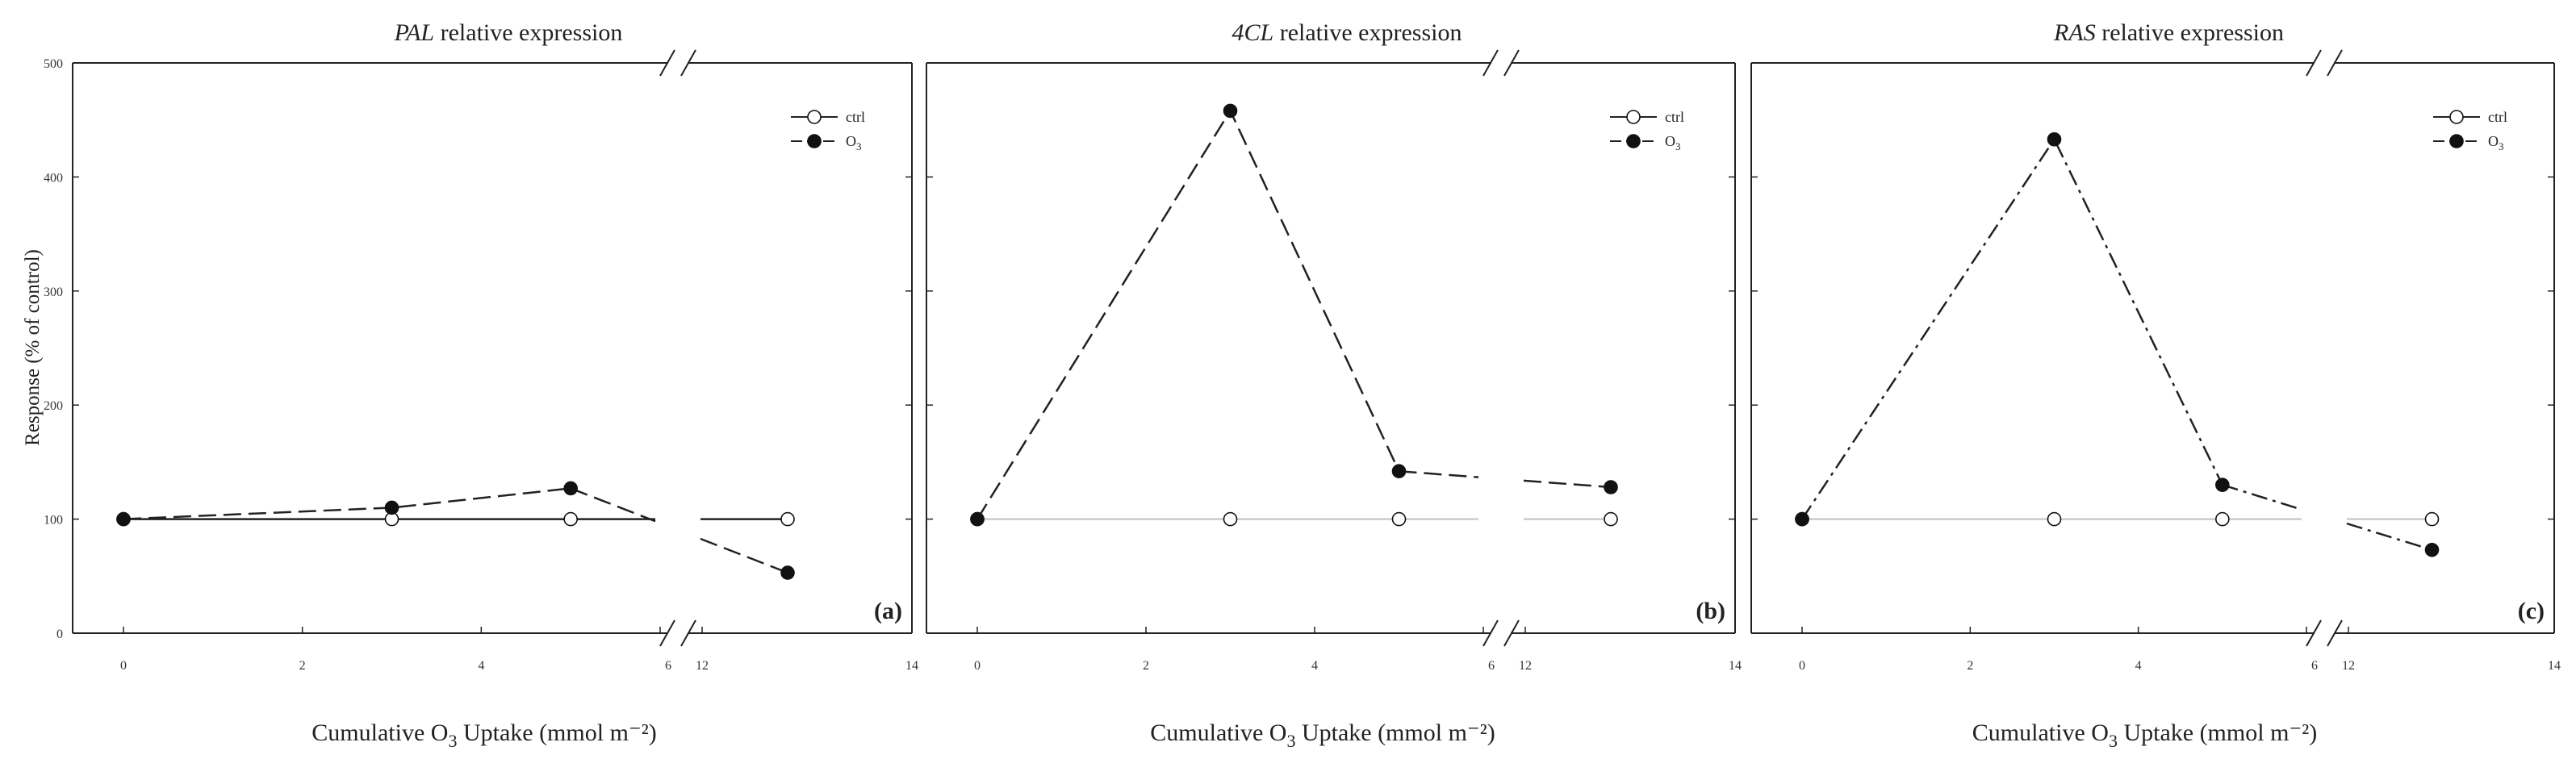  What do you see at coordinates (1253, 32) in the screenshot?
I see `chart-title-gene: 4CL` at bounding box center [1253, 32].